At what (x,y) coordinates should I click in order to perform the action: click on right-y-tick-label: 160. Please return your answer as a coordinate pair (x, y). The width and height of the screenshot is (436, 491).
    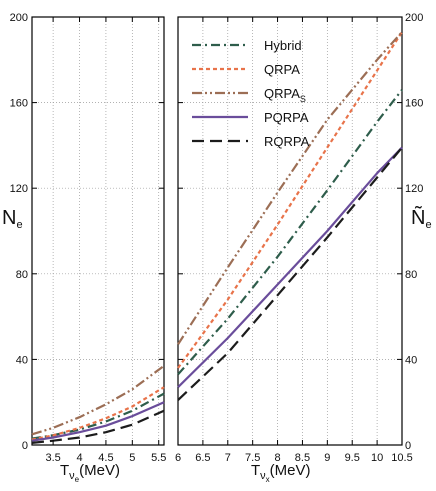
    Looking at the image, I should click on (414, 104).